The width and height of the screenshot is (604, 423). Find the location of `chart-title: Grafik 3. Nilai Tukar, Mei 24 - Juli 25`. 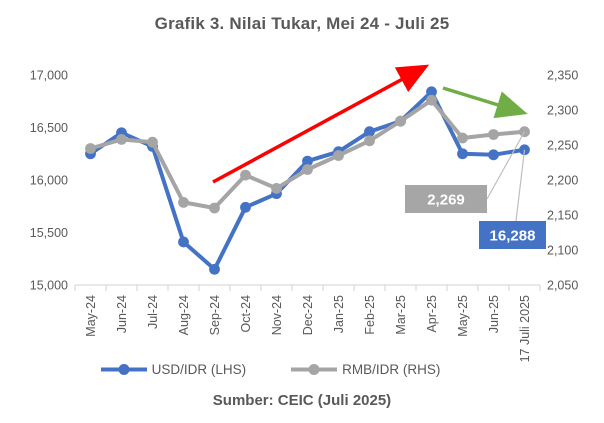

chart-title: Grafik 3. Nilai Tukar, Mei 24 - Juli 25 is located at coordinates (302, 23).